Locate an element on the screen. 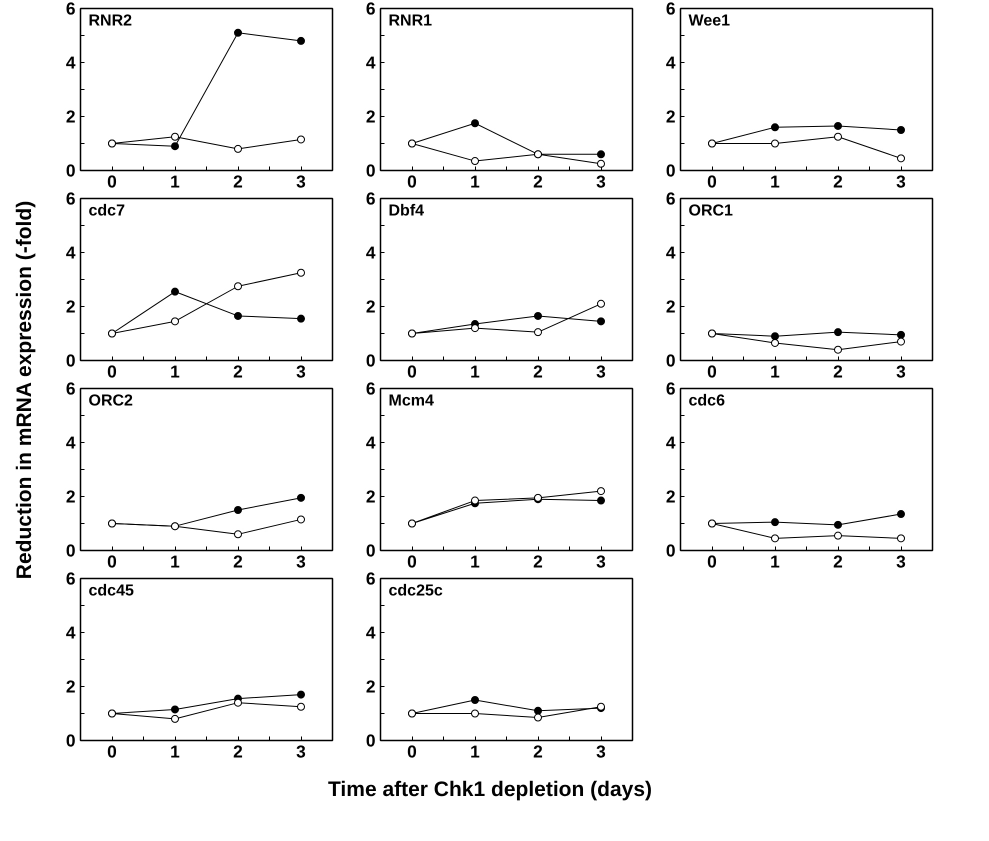 The height and width of the screenshot is (841, 989). chart-title: ORC1 is located at coordinates (711, 211).